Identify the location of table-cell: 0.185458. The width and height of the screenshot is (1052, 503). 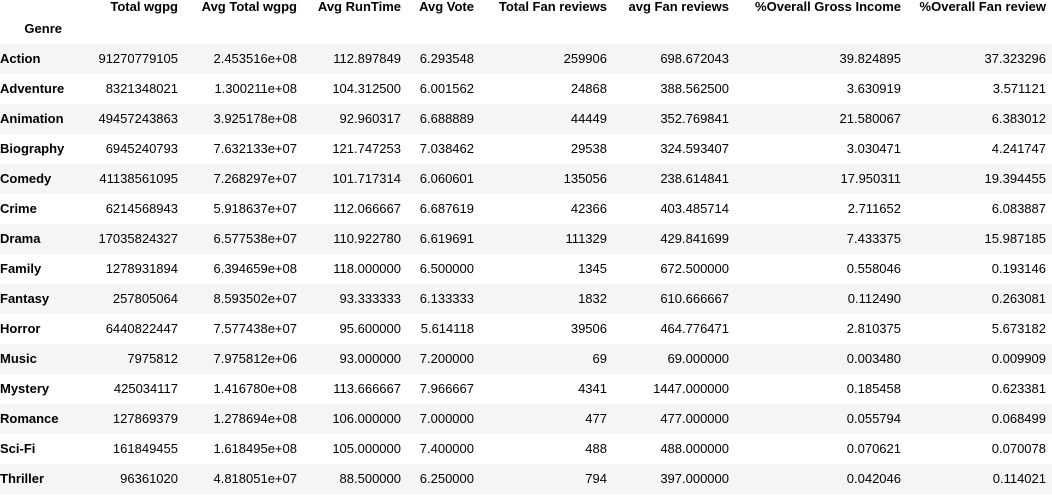
(873, 388).